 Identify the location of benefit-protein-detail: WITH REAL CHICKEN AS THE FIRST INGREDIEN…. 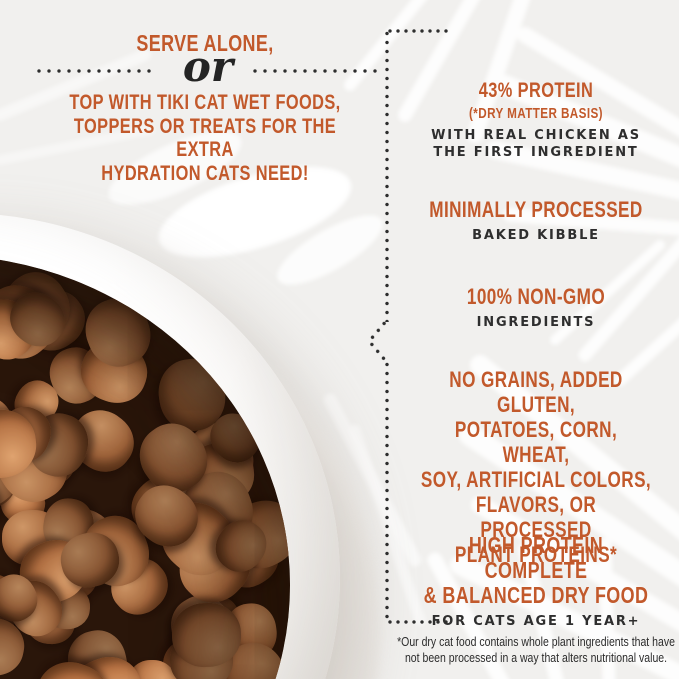
(536, 144).